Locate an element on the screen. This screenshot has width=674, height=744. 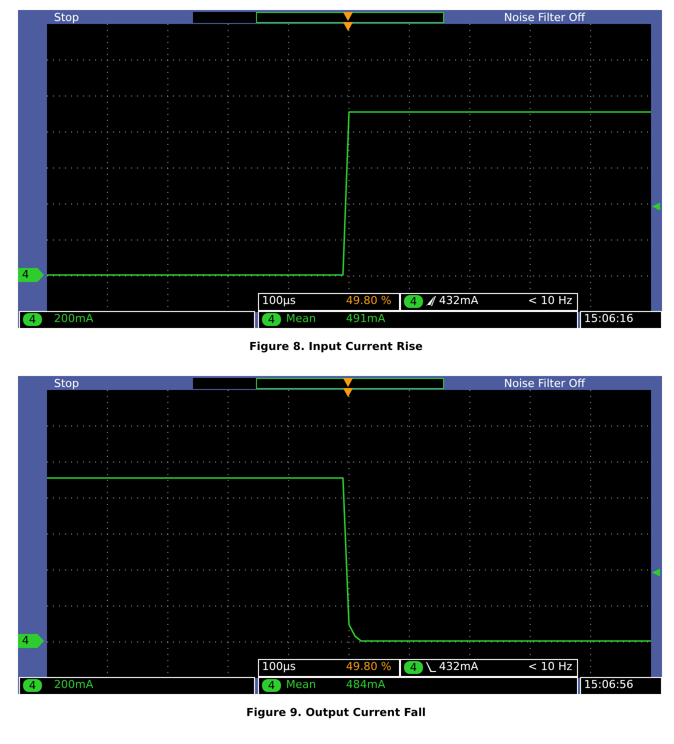
text: 15:06:56 is located at coordinates (609, 684).